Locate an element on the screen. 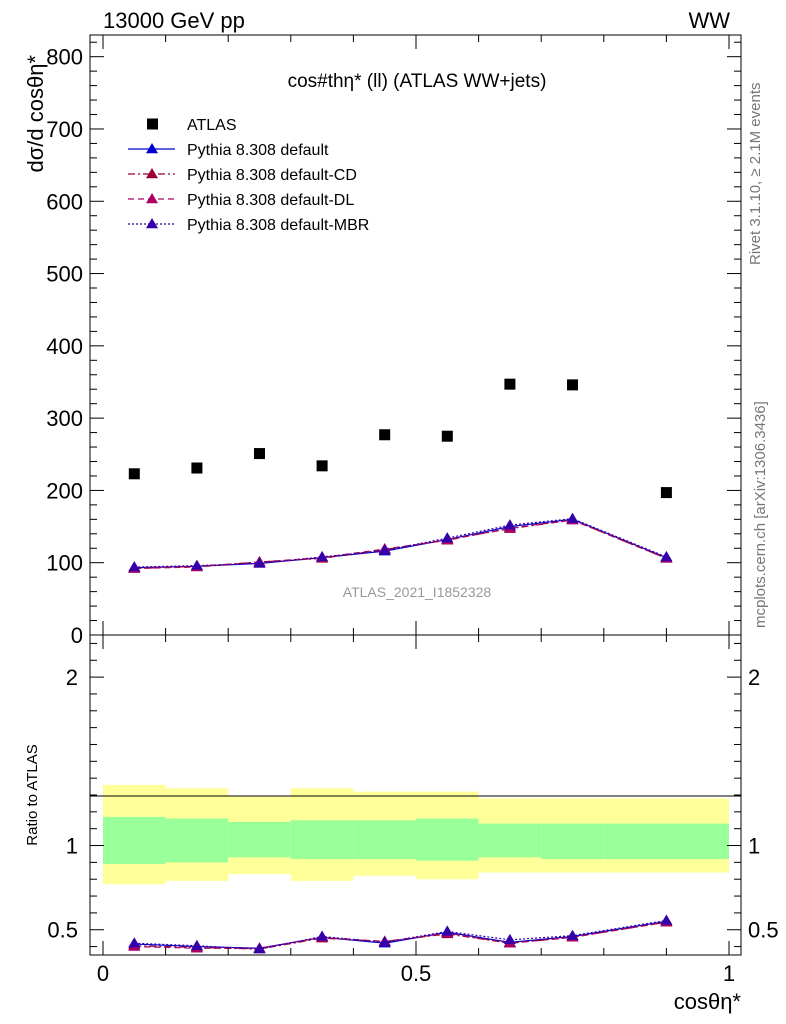 This screenshot has height=1024, width=786. main-ytick-label: 600 is located at coordinates (64, 201).